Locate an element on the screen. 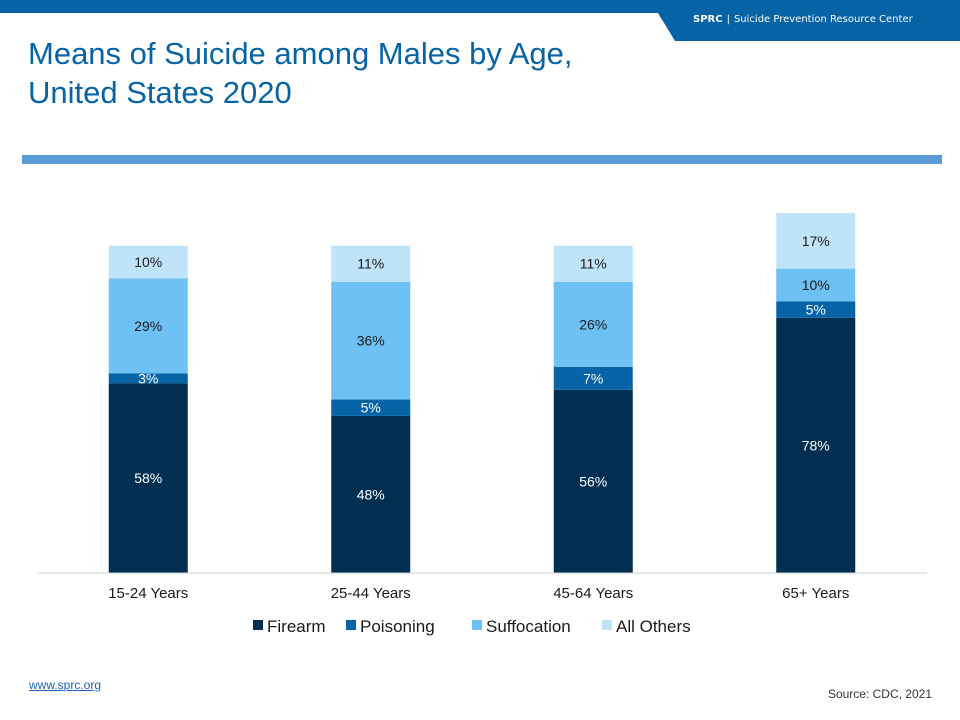 The width and height of the screenshot is (960, 720). legend-label-suffocation: Suffocation is located at coordinates (528, 626).